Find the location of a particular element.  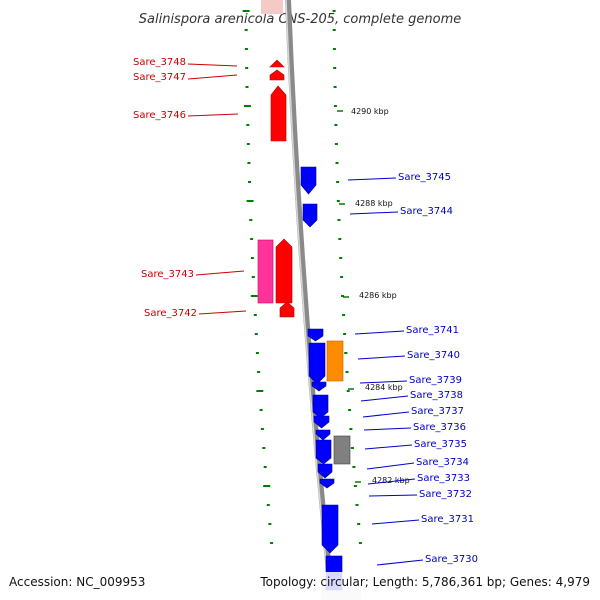

gene-label-sare-3730: Sare_3730 is located at coordinates (451, 559).